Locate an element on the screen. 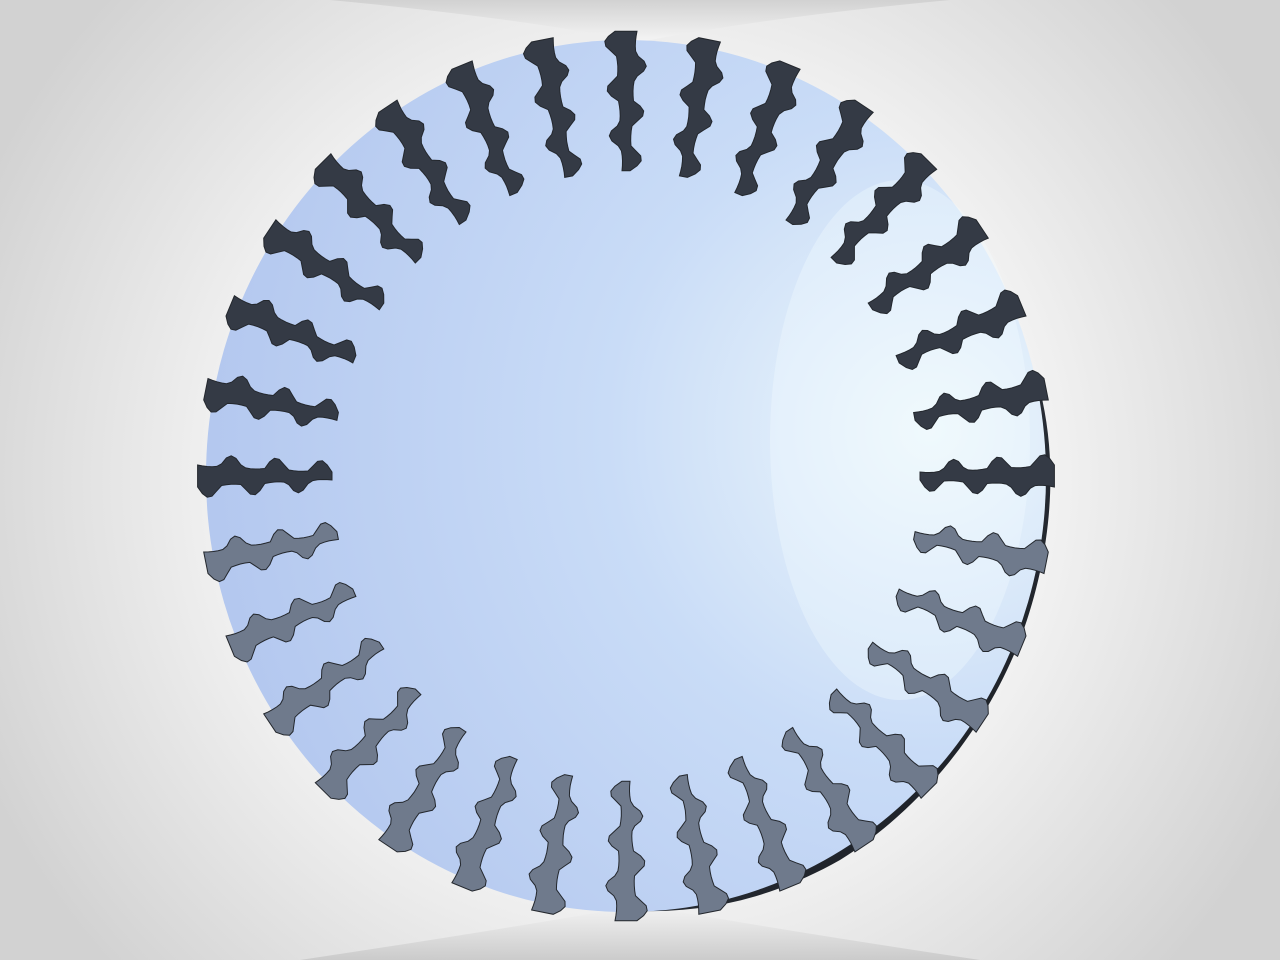 The width and height of the screenshot is (1280, 960). upper-shadow-cone is located at coordinates (640, 21).